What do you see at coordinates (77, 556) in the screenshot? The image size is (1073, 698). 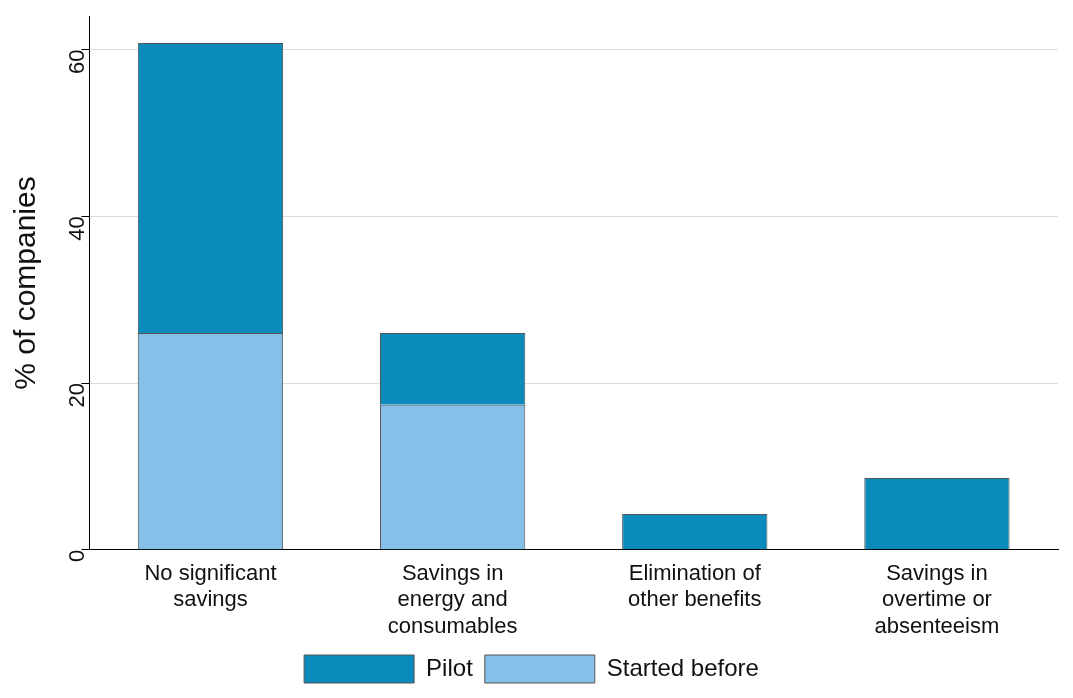 I see `y-tick-label: 0` at bounding box center [77, 556].